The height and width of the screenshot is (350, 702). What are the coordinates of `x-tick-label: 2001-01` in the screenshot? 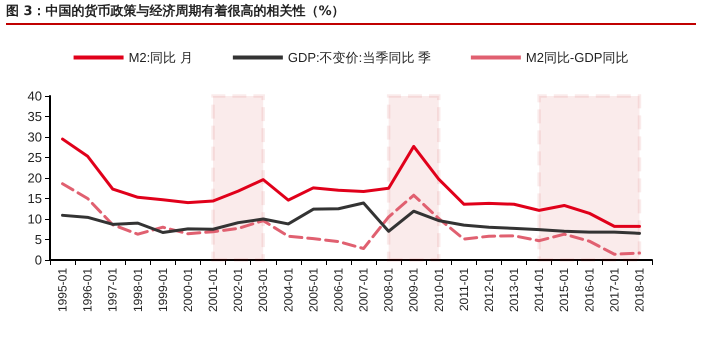 It's located at (213, 290).